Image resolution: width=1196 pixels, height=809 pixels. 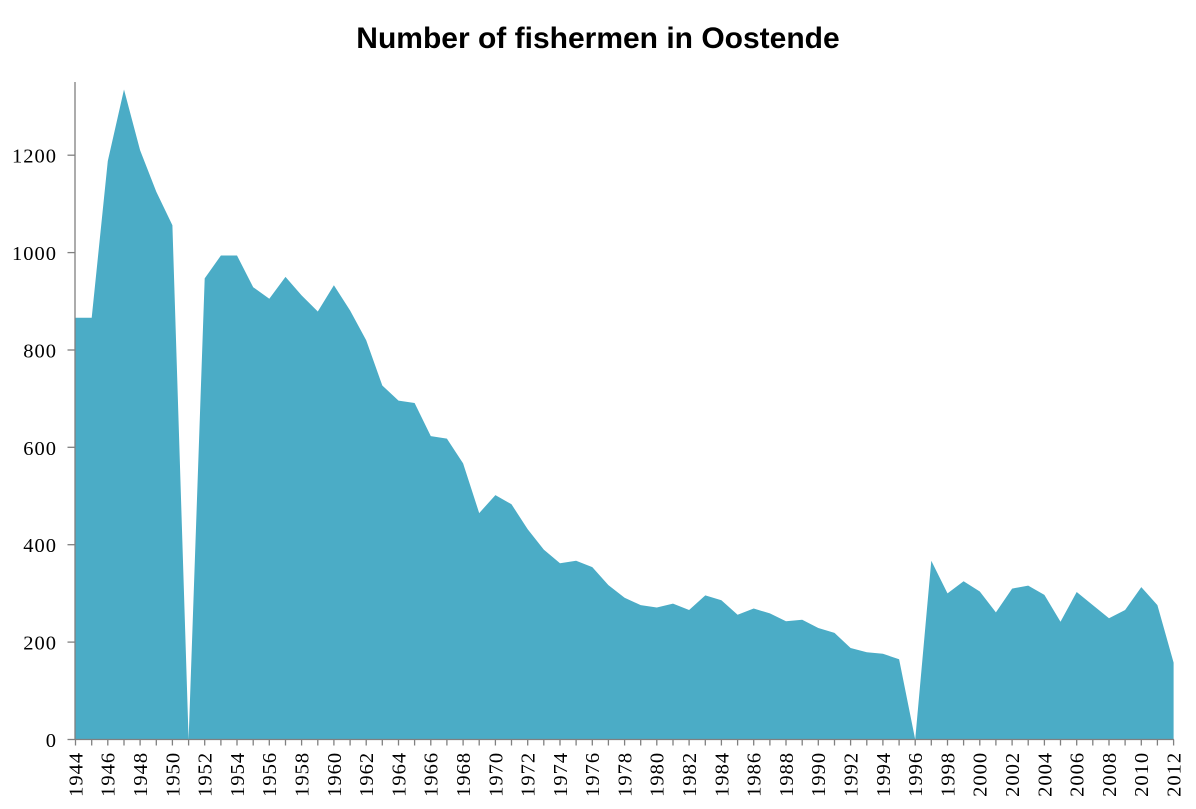 I want to click on svg-text: 2010, so click(x=1142, y=774).